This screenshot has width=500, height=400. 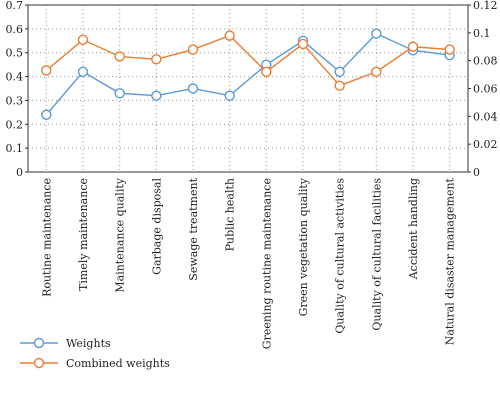 What do you see at coordinates (19, 172) in the screenshot?
I see `left-tick-label: 0` at bounding box center [19, 172].